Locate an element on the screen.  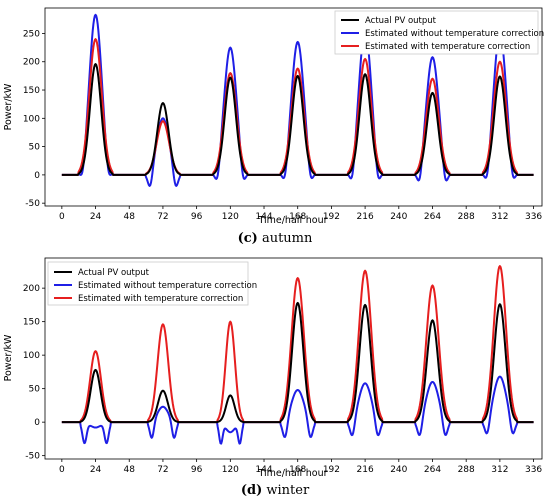
y-tick-label: 250 is located at coordinates (31, 34).